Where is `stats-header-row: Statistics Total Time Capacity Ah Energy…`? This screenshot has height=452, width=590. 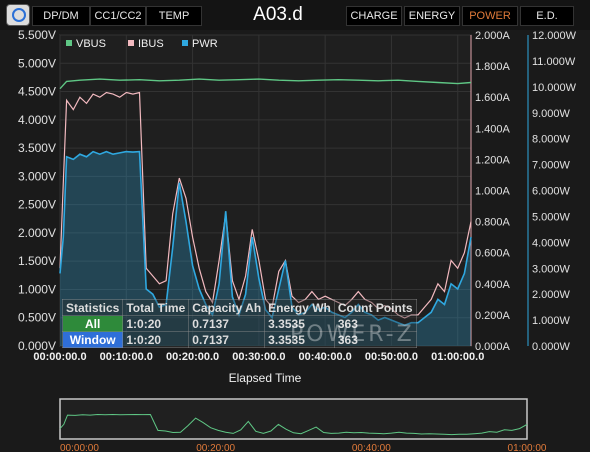
stats-header-row: Statistics Total Time Capacity Ah Energy… is located at coordinates (239, 307).